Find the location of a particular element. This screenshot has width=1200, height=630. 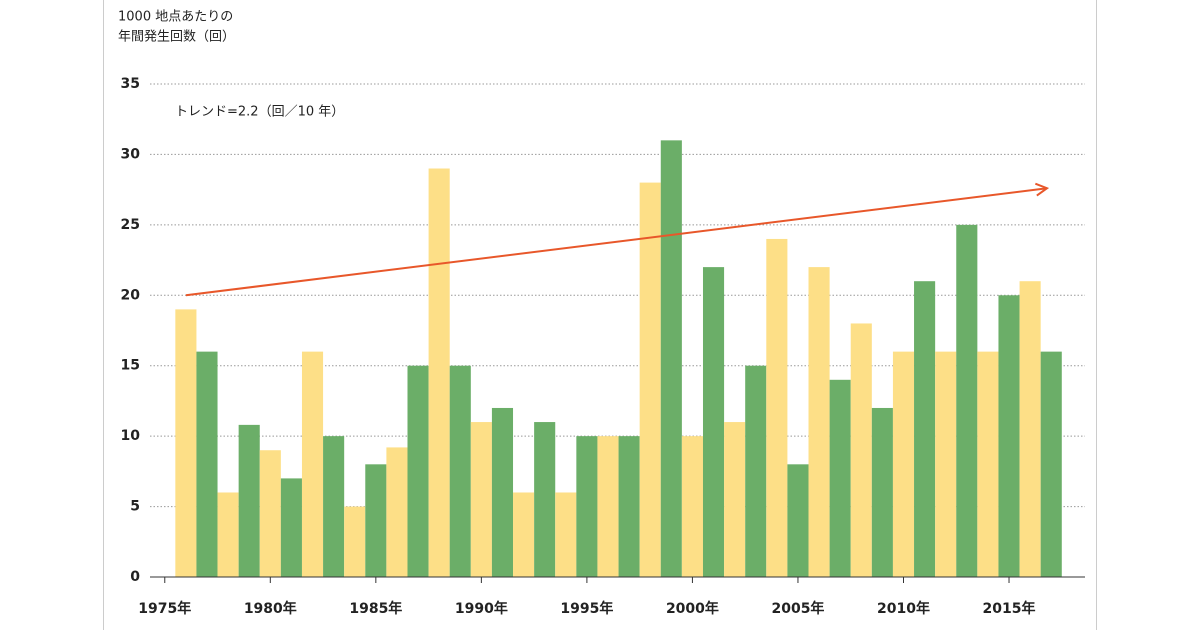

y-tick-label: 10 is located at coordinates (131, 436).